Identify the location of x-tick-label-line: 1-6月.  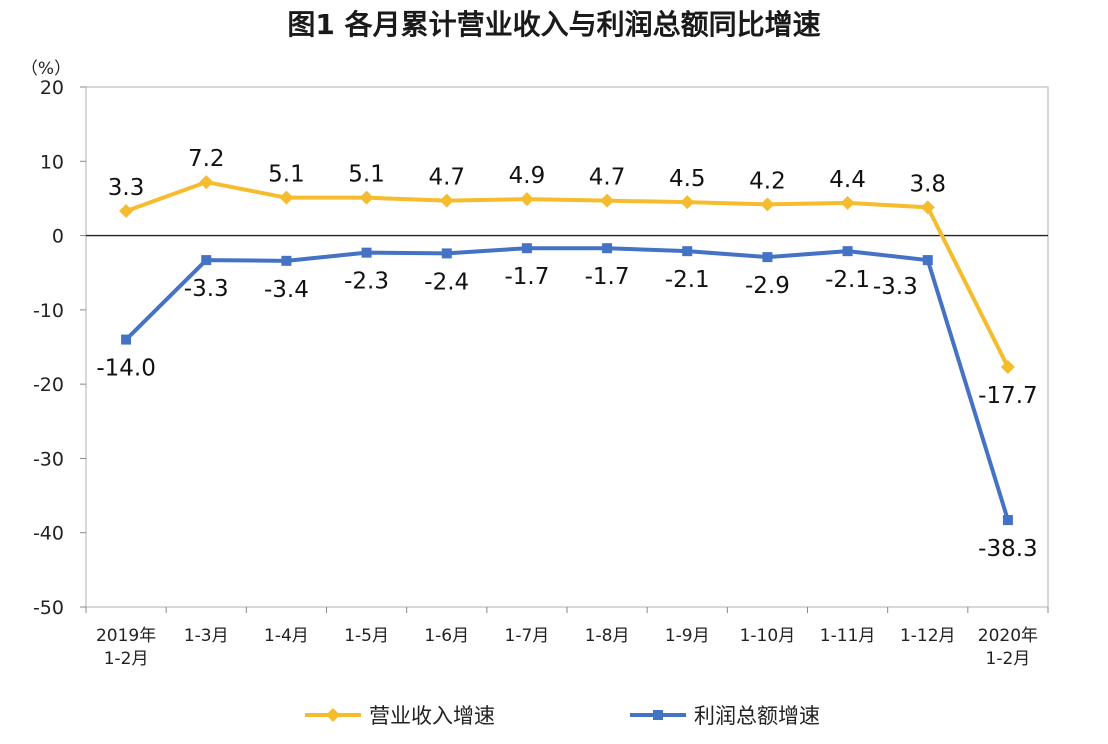
(446, 636).